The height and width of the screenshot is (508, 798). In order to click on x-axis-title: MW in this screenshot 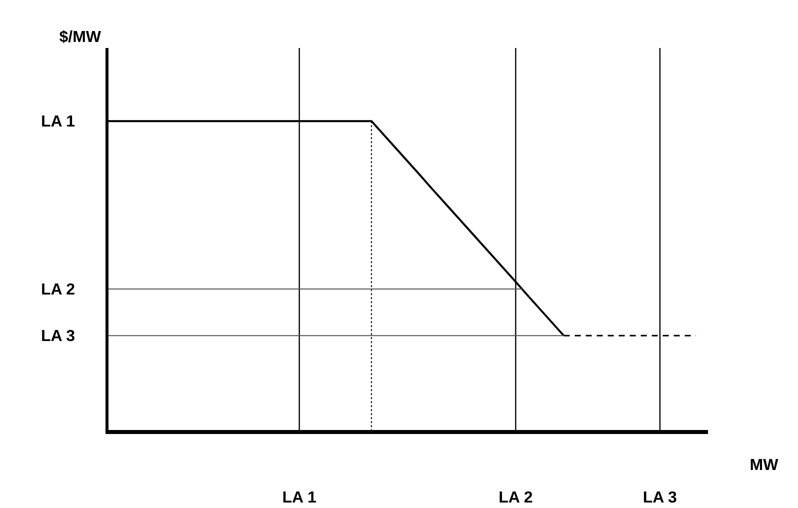, I will do `click(765, 465)`.